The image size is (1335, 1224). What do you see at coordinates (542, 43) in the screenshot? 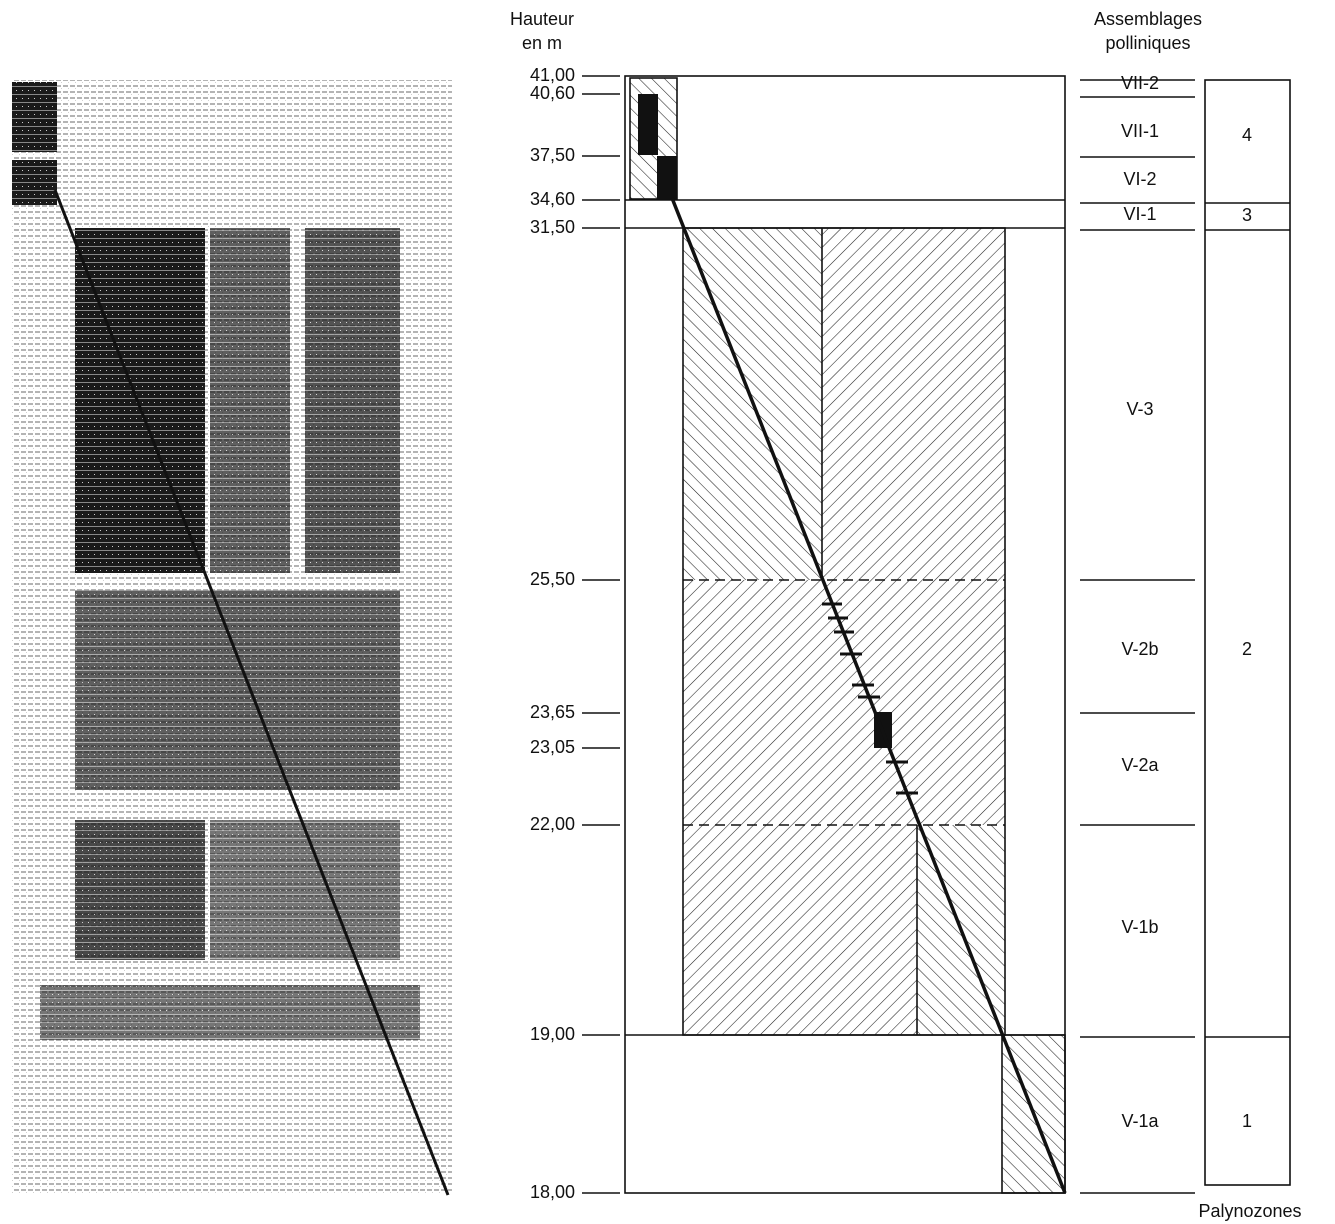
I see `height-title: en m` at bounding box center [542, 43].